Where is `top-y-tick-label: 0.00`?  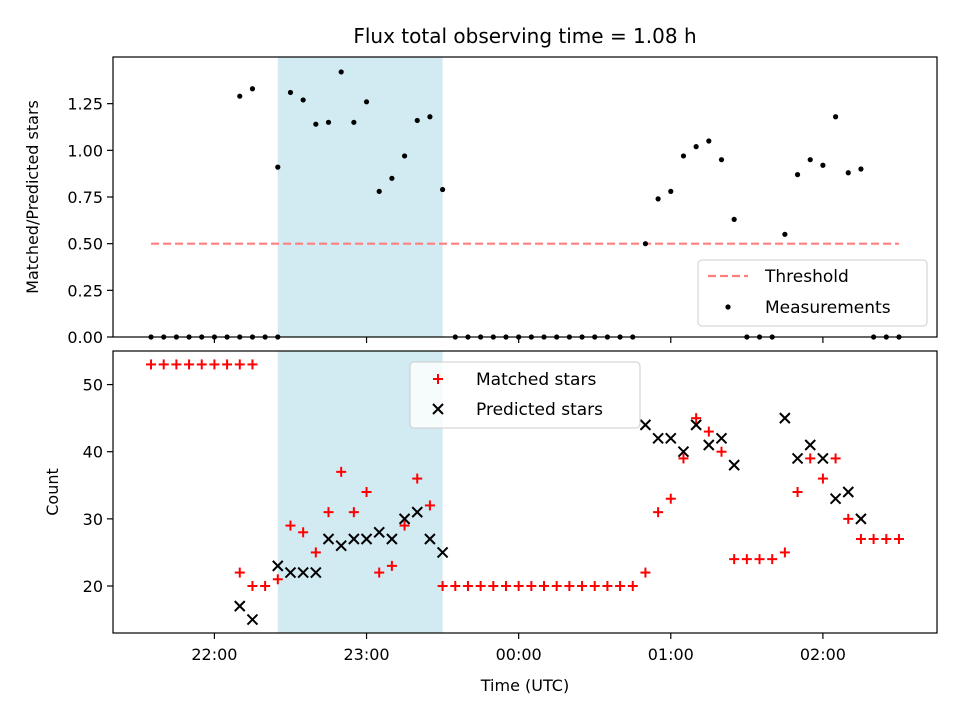 top-y-tick-label: 0.00 is located at coordinates (85, 337).